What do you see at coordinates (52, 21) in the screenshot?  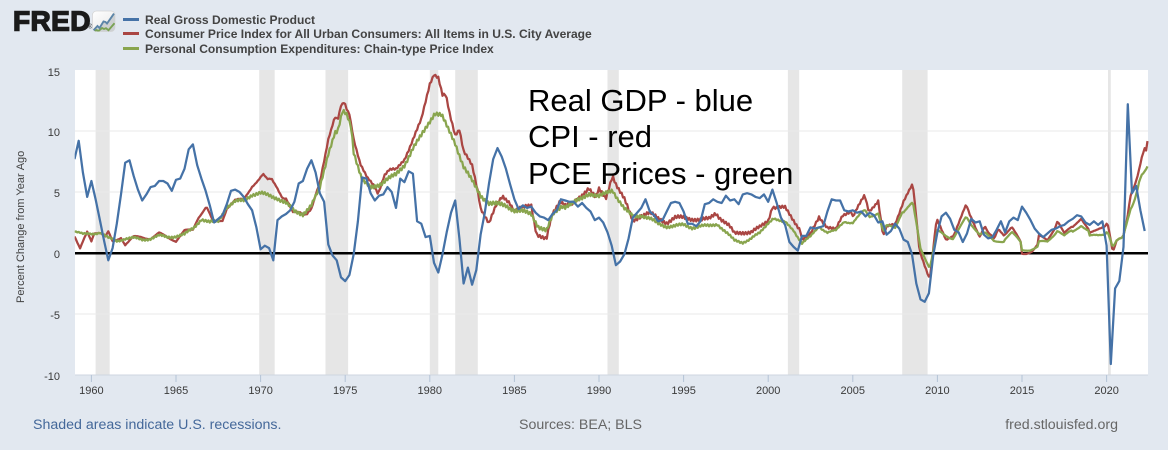 I see `svg-text: FRED` at bounding box center [52, 21].